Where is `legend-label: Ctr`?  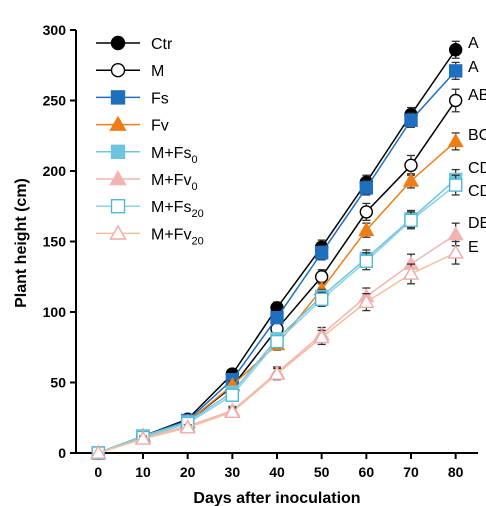 legend-label: Ctr is located at coordinates (162, 44).